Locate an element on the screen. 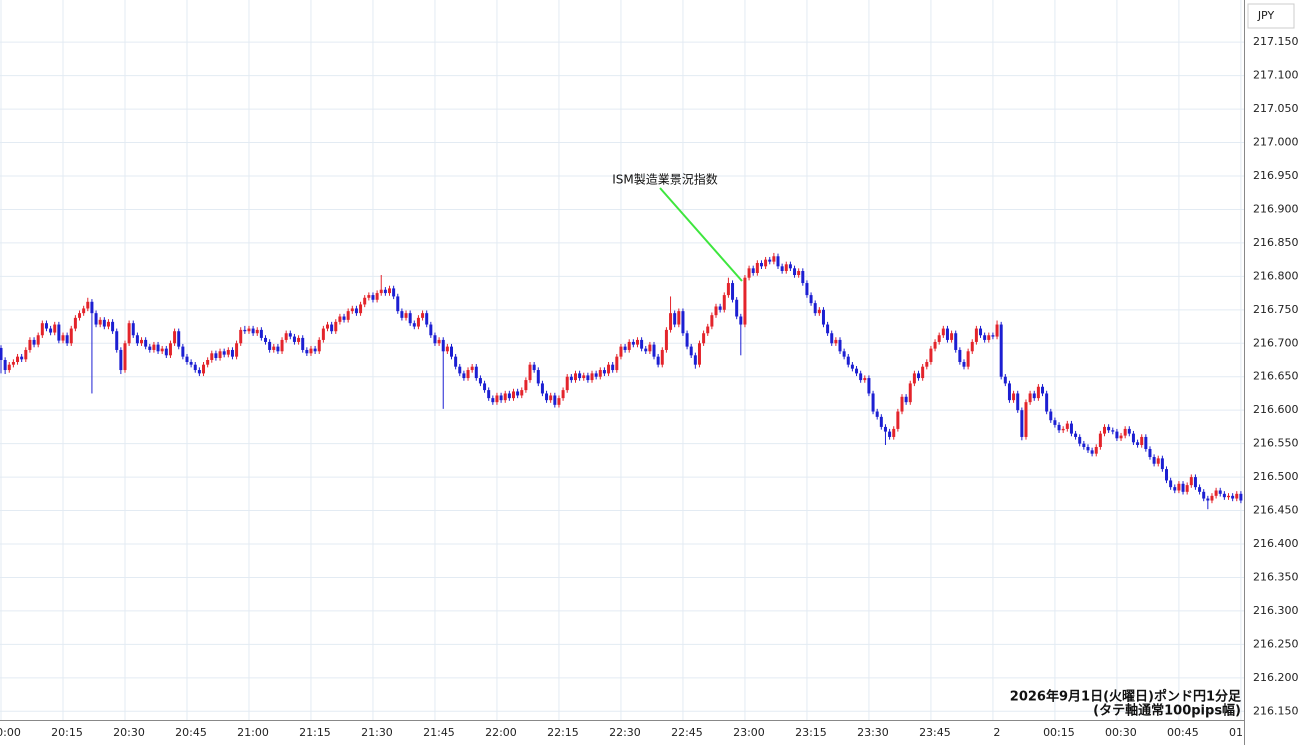 The width and height of the screenshot is (1300, 745). y-tick-label: 216.300 is located at coordinates (1276, 610).